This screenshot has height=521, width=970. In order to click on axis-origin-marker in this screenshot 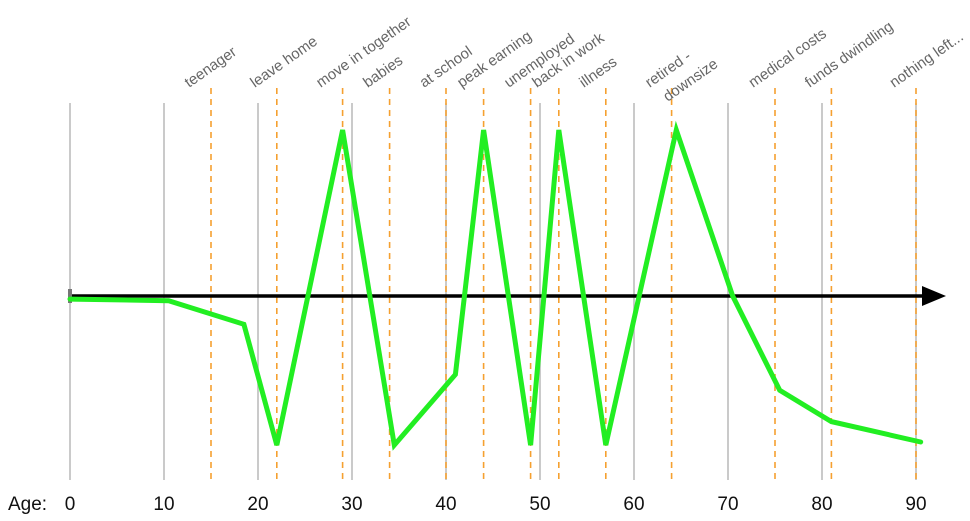, I will do `click(70, 296)`.